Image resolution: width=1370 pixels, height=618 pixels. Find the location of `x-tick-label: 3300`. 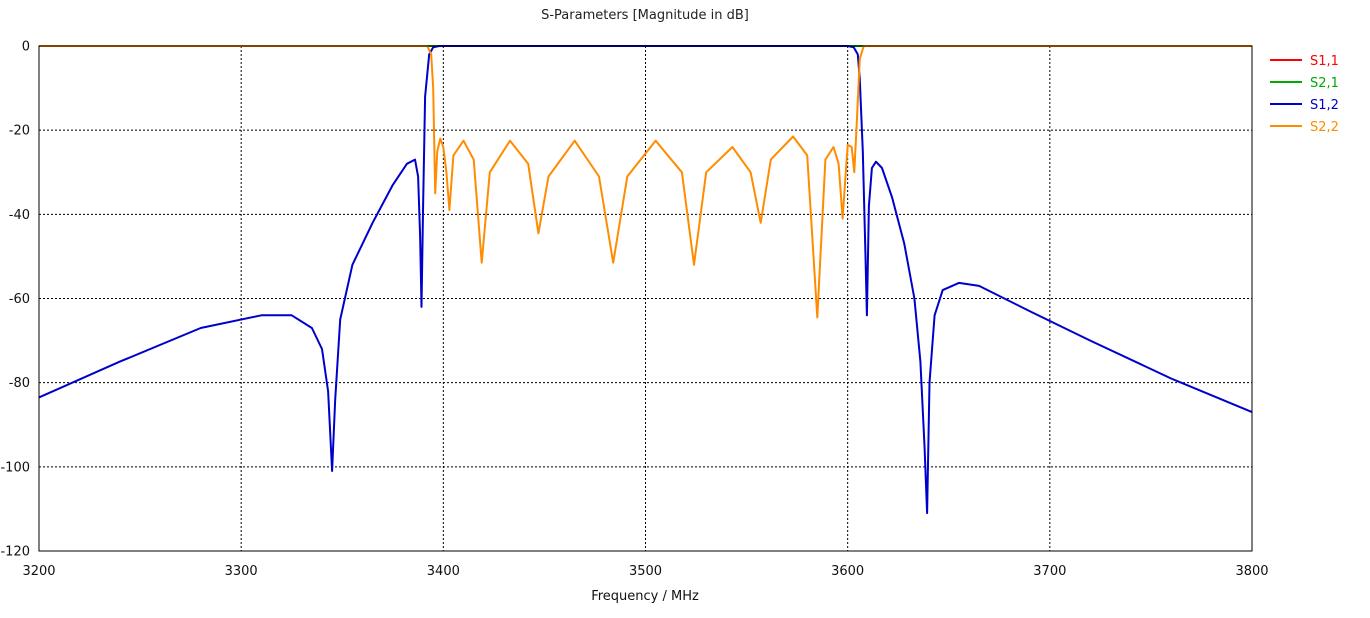

x-tick-label: 3300 is located at coordinates (241, 571).